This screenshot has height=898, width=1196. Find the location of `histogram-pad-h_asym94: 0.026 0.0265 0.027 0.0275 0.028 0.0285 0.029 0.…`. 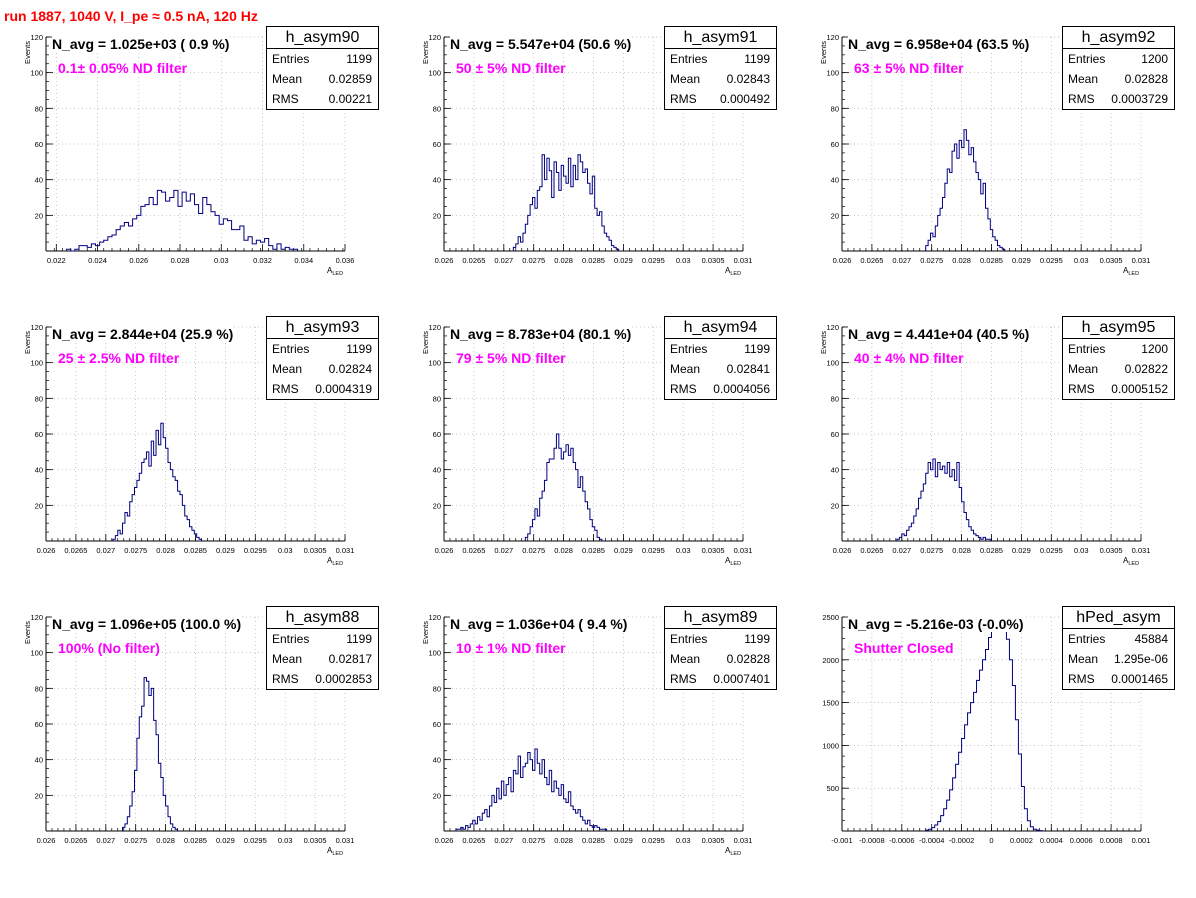

histogram-pad-h_asym94: 0.026 0.0265 0.027 0.0275 0.028 0.0285 0.029 0.… is located at coordinates (597, 462).